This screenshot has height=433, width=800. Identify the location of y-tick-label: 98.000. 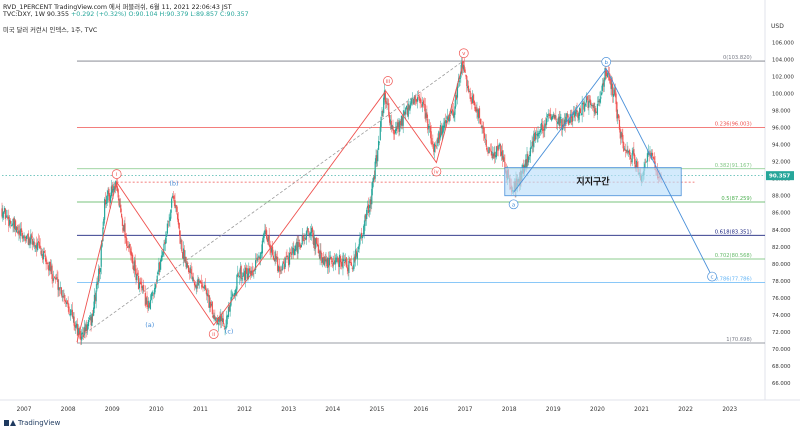
(781, 112).